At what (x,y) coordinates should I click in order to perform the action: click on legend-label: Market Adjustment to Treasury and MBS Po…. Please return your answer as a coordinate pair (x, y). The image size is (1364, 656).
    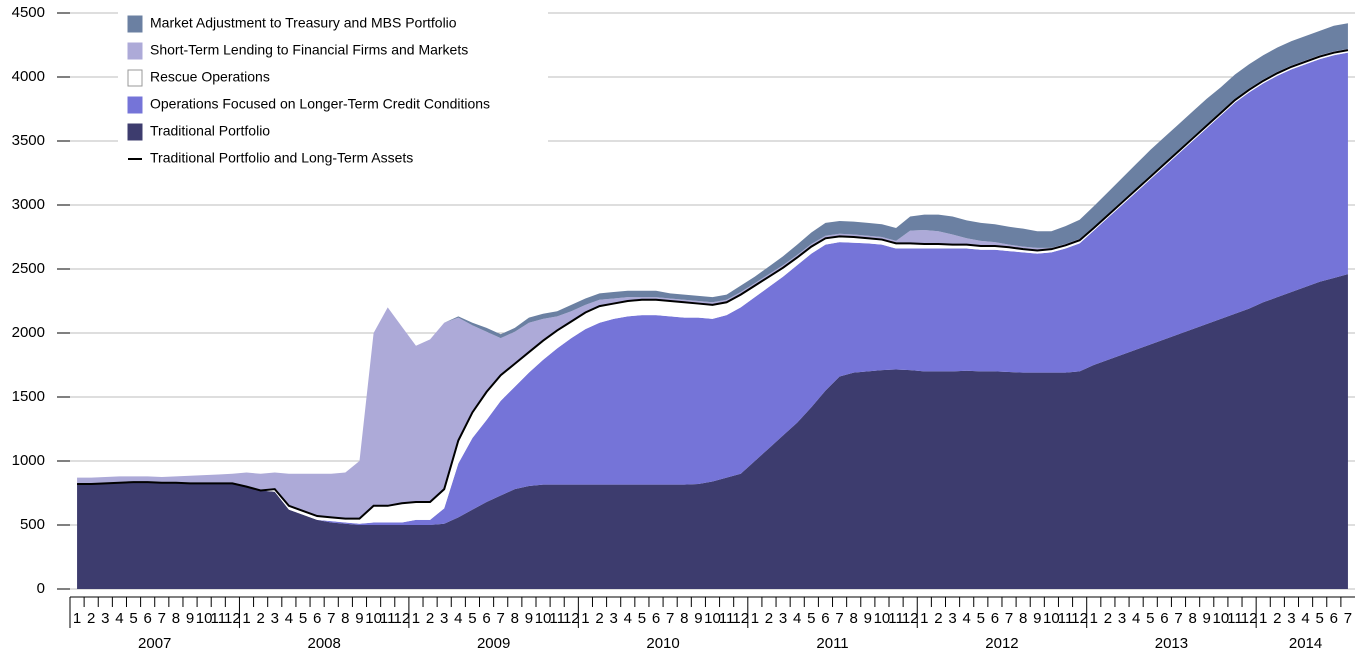
    Looking at the image, I should click on (303, 23).